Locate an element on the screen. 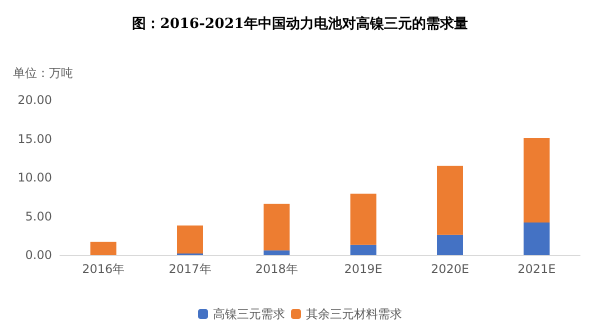  legend-label: 高镍三元需求 is located at coordinates (249, 314).